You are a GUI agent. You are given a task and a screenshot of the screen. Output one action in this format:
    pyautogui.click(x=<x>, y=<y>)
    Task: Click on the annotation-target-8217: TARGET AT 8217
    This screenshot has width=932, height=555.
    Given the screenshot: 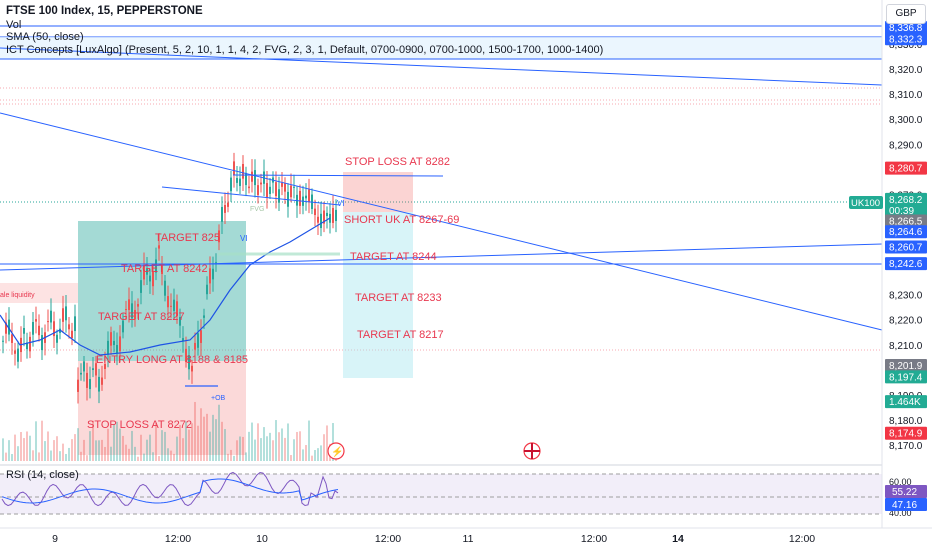 What is the action you would take?
    pyautogui.click(x=400, y=335)
    